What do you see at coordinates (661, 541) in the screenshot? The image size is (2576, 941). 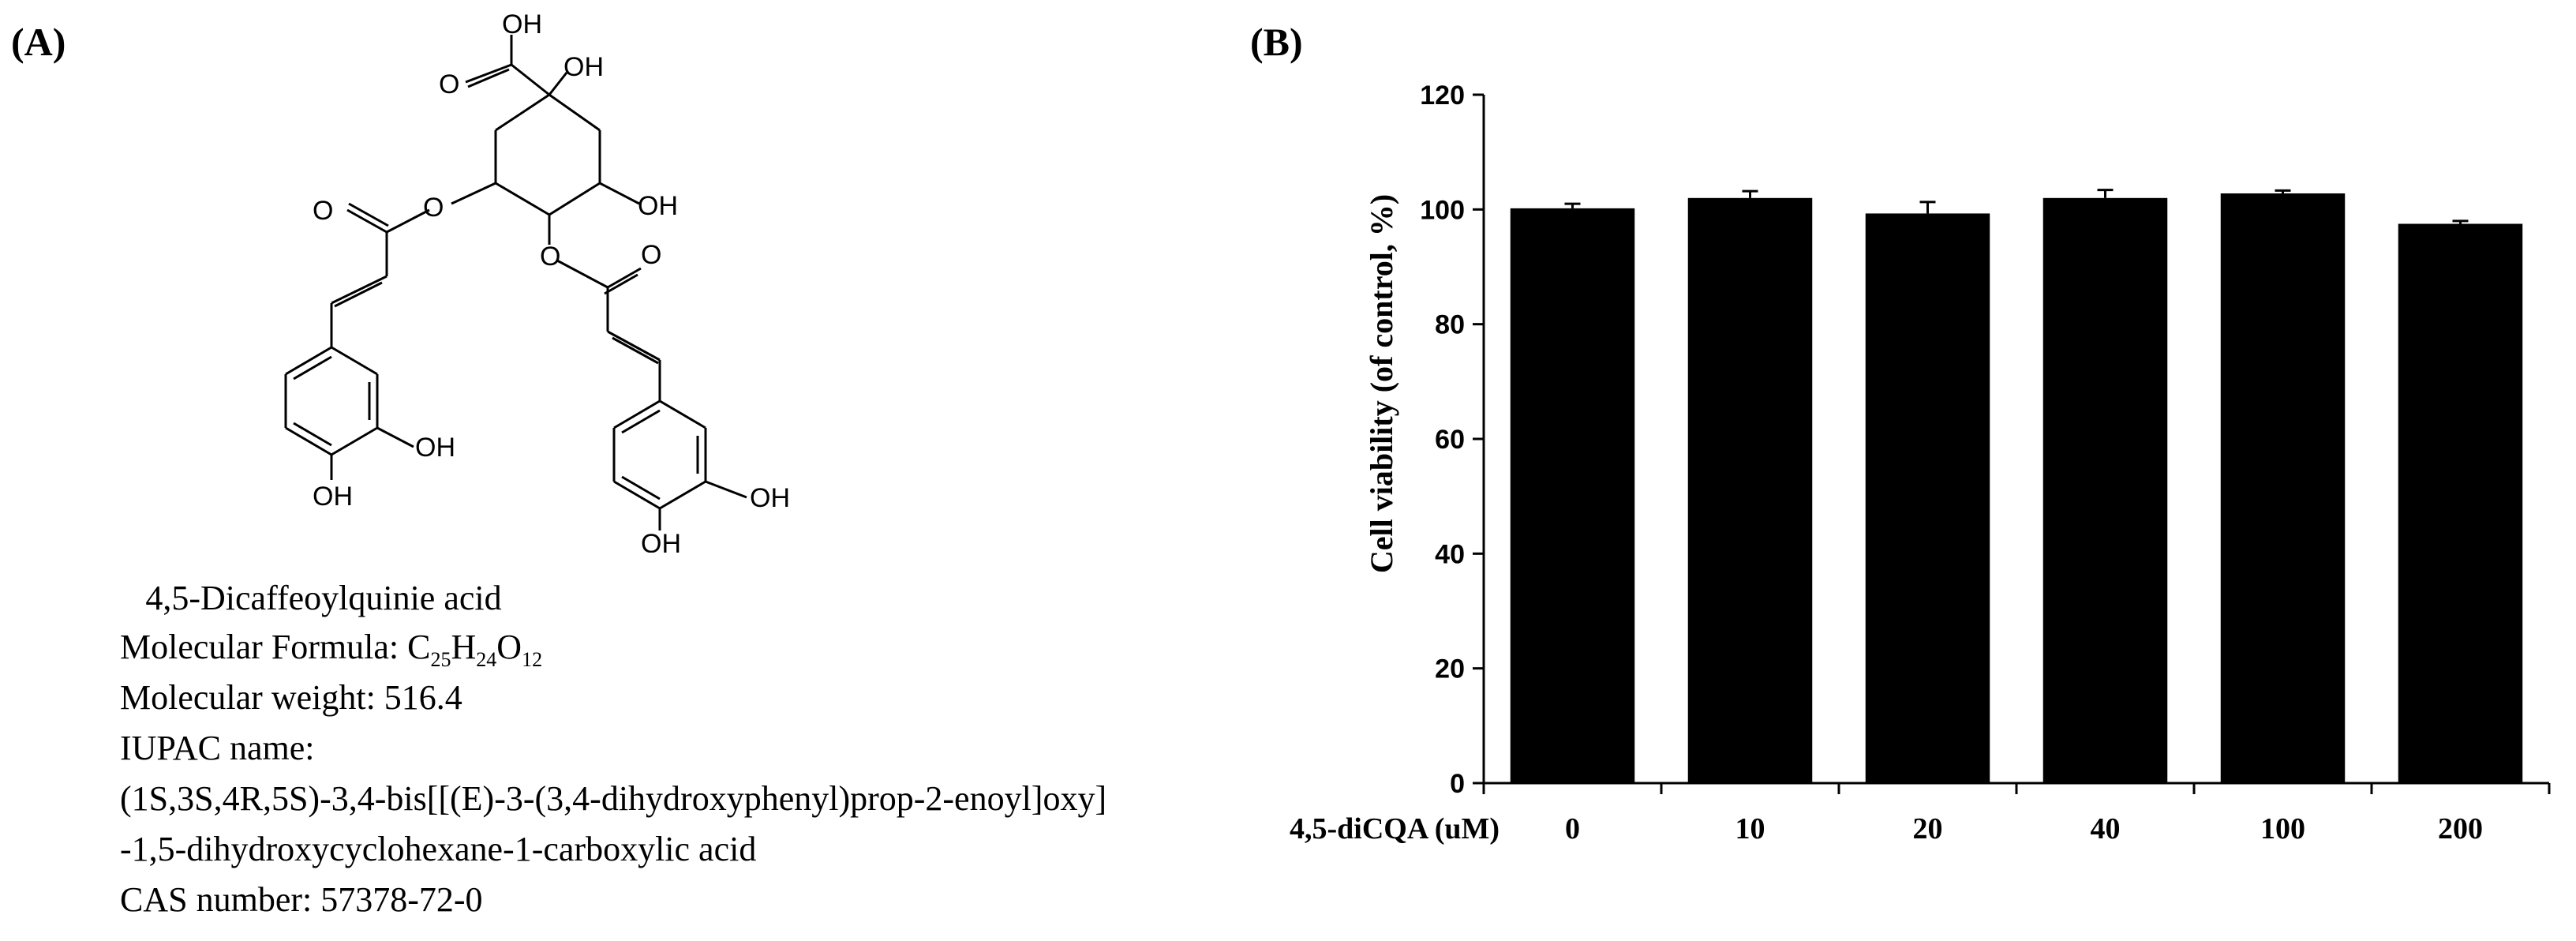 I see `atom-oh-ring2-para: OH` at bounding box center [661, 541].